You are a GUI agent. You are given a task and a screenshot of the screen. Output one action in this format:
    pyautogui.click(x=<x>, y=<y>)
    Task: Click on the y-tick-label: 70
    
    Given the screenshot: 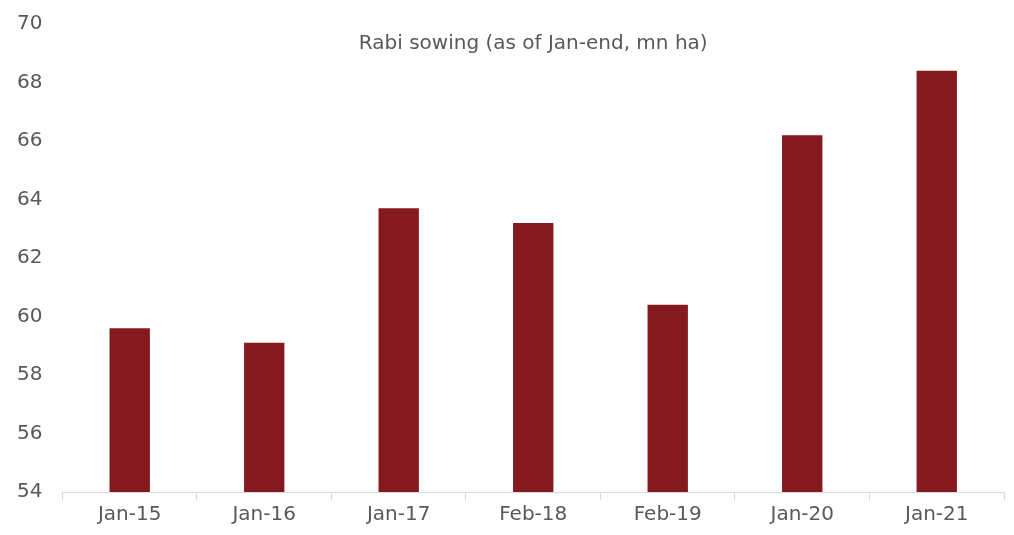 What is the action you would take?
    pyautogui.click(x=30, y=22)
    